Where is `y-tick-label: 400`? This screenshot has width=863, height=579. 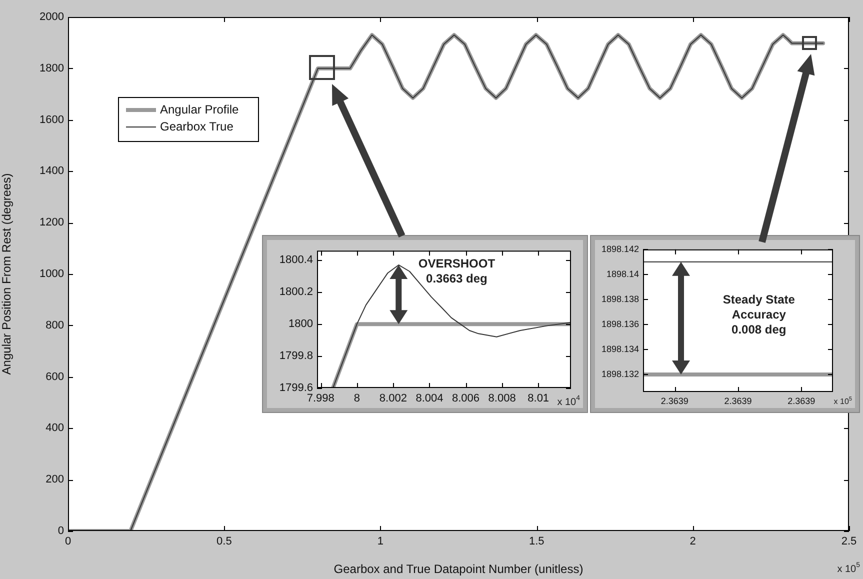 y-tick-label: 400 is located at coordinates (55, 428).